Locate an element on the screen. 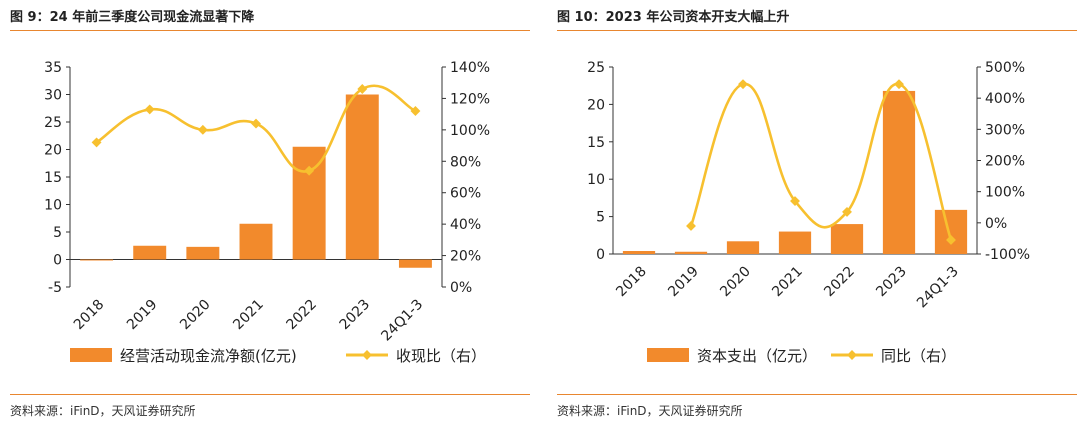 Image resolution: width=1080 pixels, height=426 pixels. right-axis-tick-label: 400% is located at coordinates (1005, 99).